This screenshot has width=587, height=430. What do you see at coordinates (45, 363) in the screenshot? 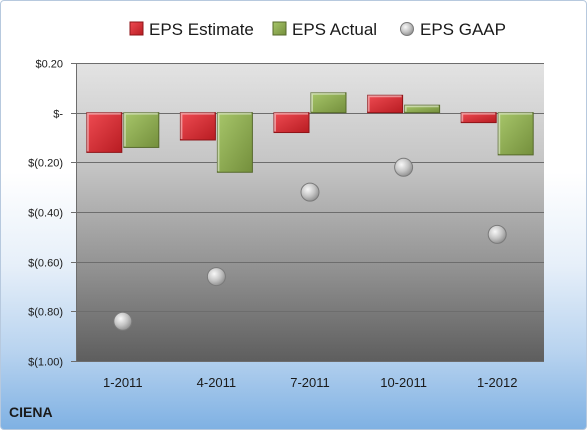
I see `y-tick-label: $(1.00)` at bounding box center [45, 363].